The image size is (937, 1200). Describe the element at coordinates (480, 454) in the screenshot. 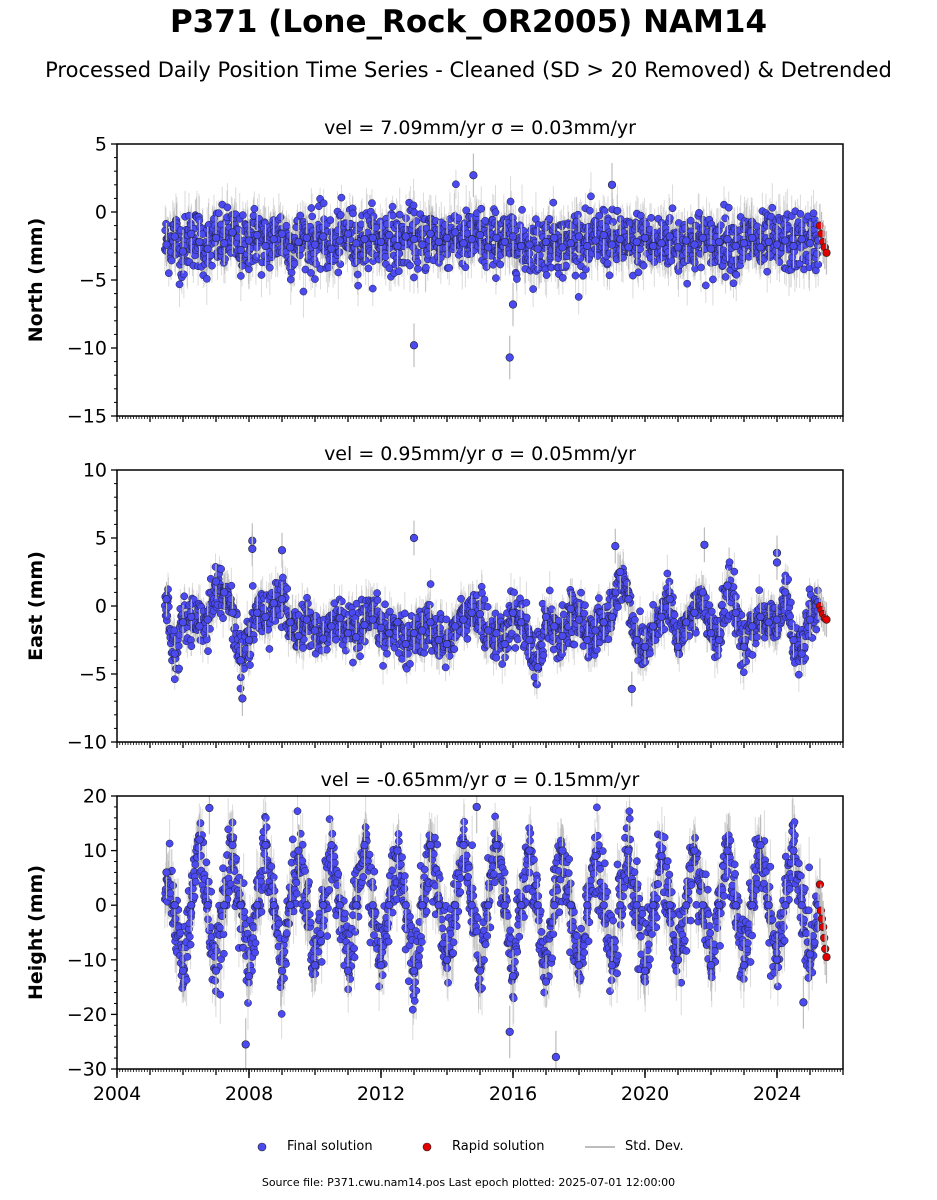

I see `panel-title: vel = 0.95mm/yr σ = 0.05mm/yr` at that location.